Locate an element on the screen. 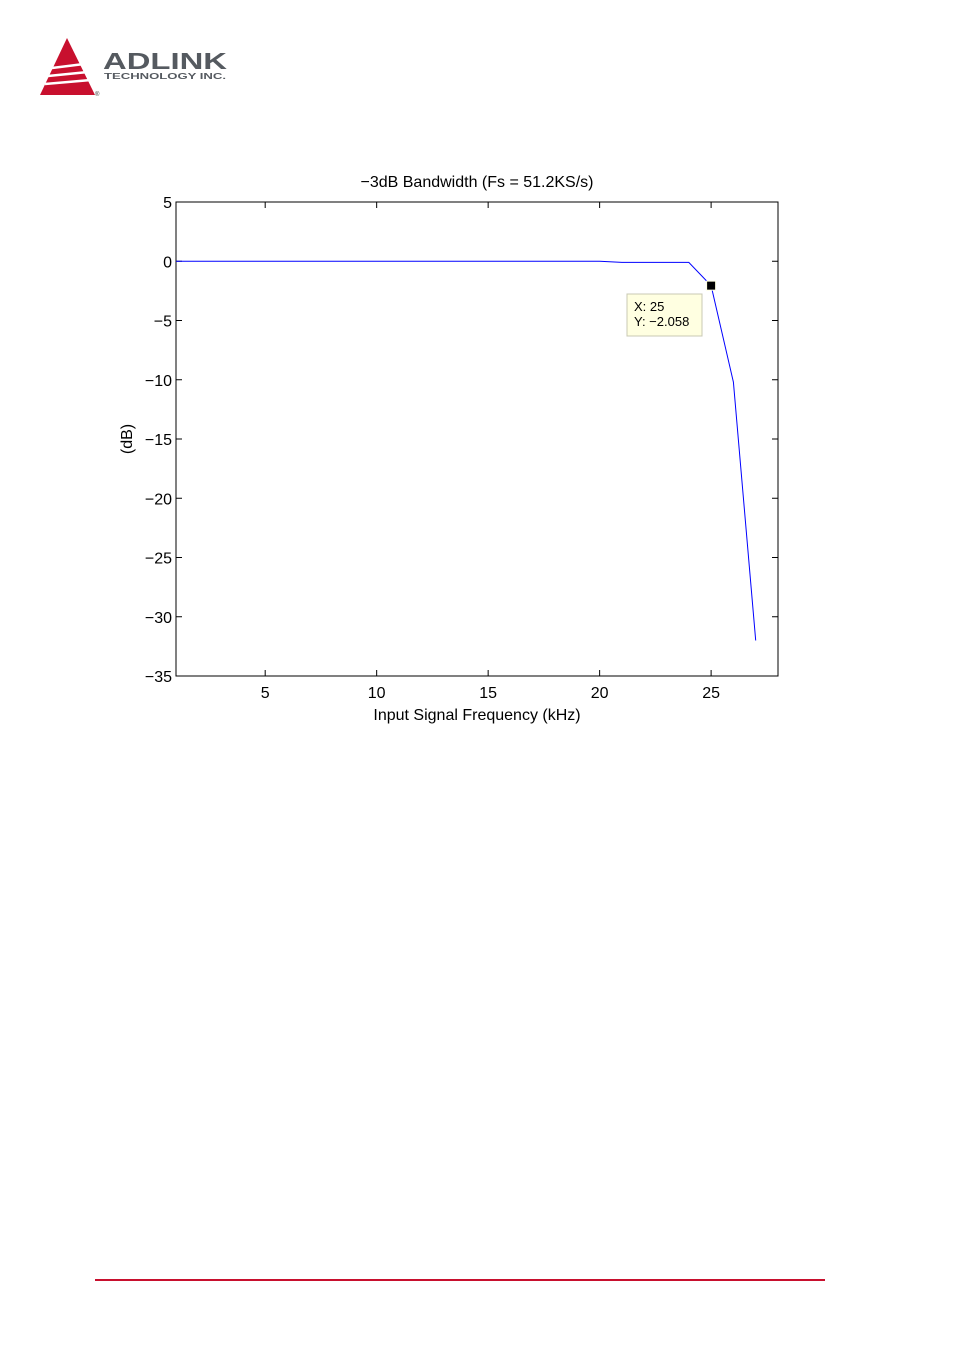  x-tick-label: 15 is located at coordinates (488, 693).